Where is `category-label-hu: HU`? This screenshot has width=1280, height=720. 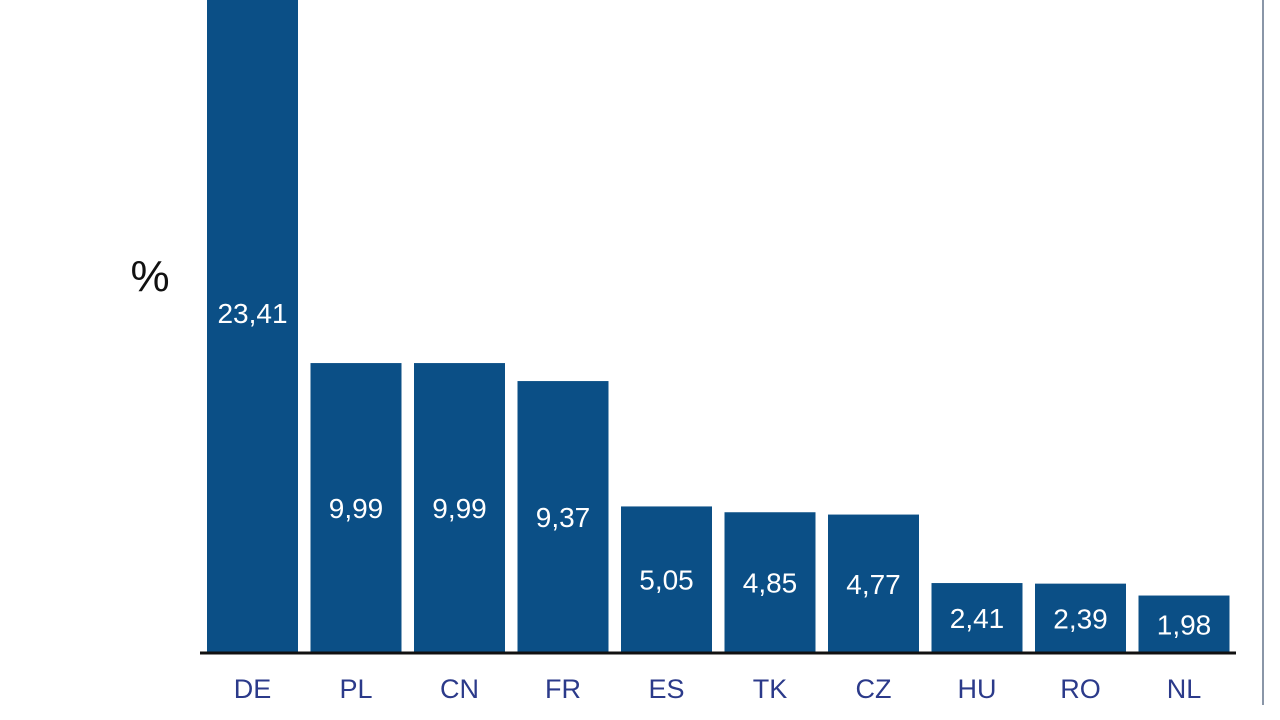
category-label-hu: HU is located at coordinates (977, 689).